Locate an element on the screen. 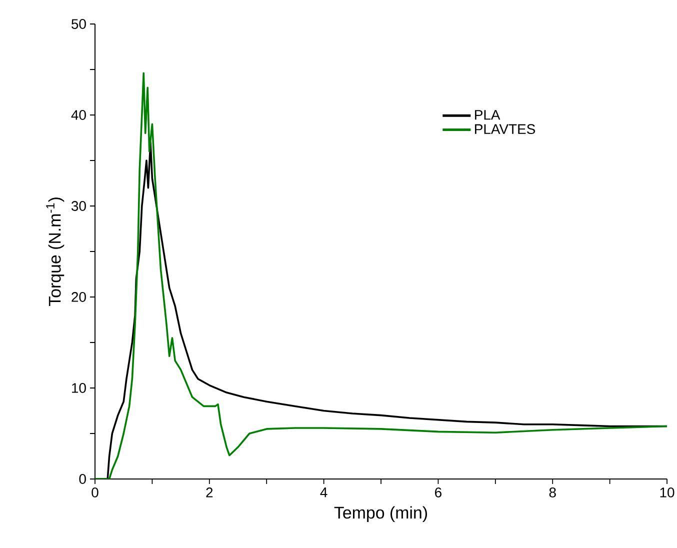 The image size is (677, 548). legend-label: PLA is located at coordinates (487, 115).